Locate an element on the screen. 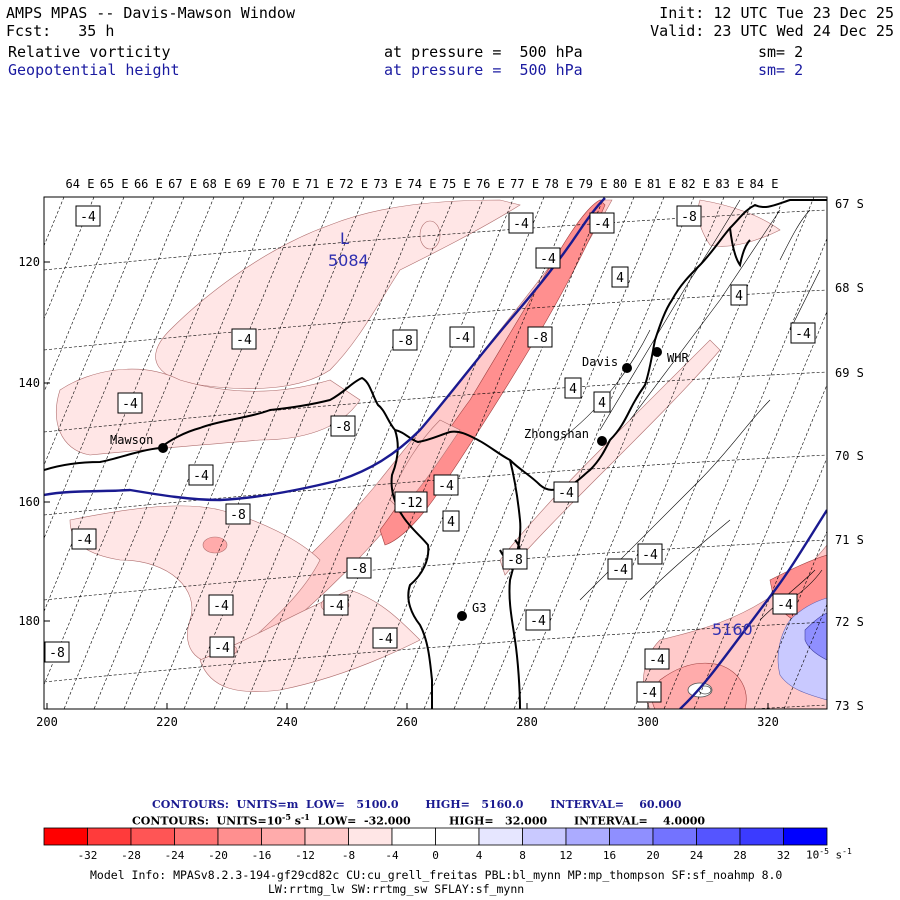 The height and width of the screenshot is (900, 900). colorbar-label: 8 is located at coordinates (522, 855).